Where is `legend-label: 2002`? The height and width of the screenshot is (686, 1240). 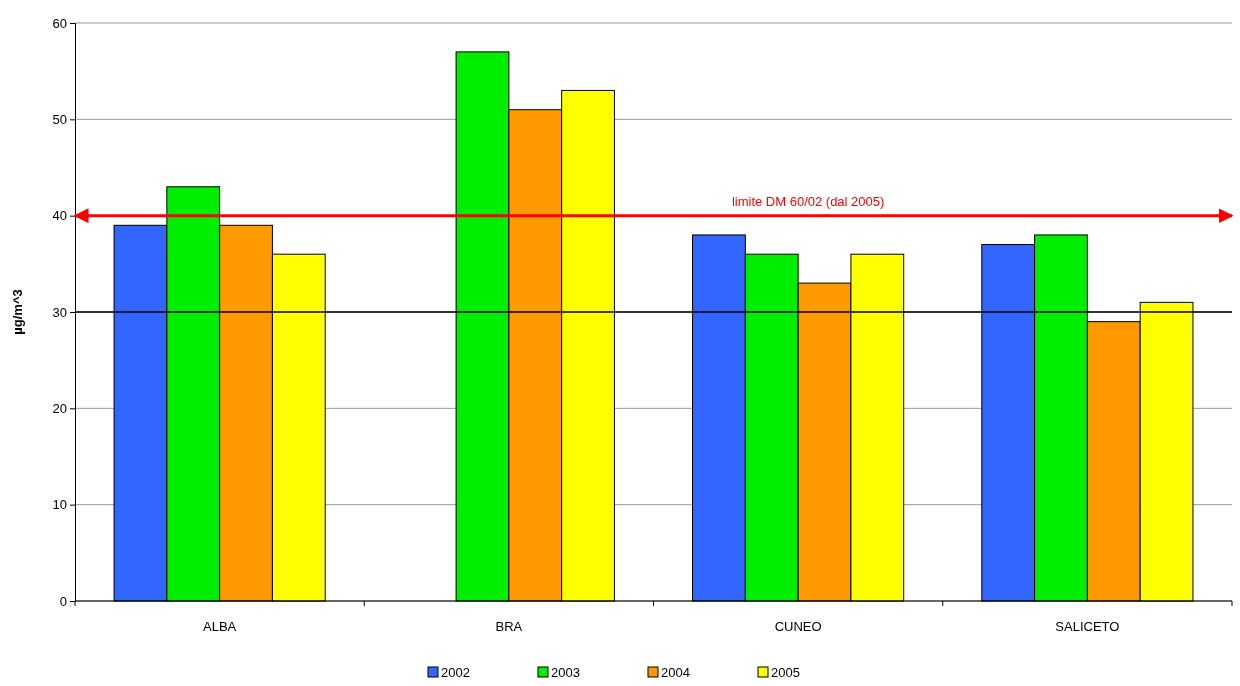
legend-label: 2002 is located at coordinates (455, 672).